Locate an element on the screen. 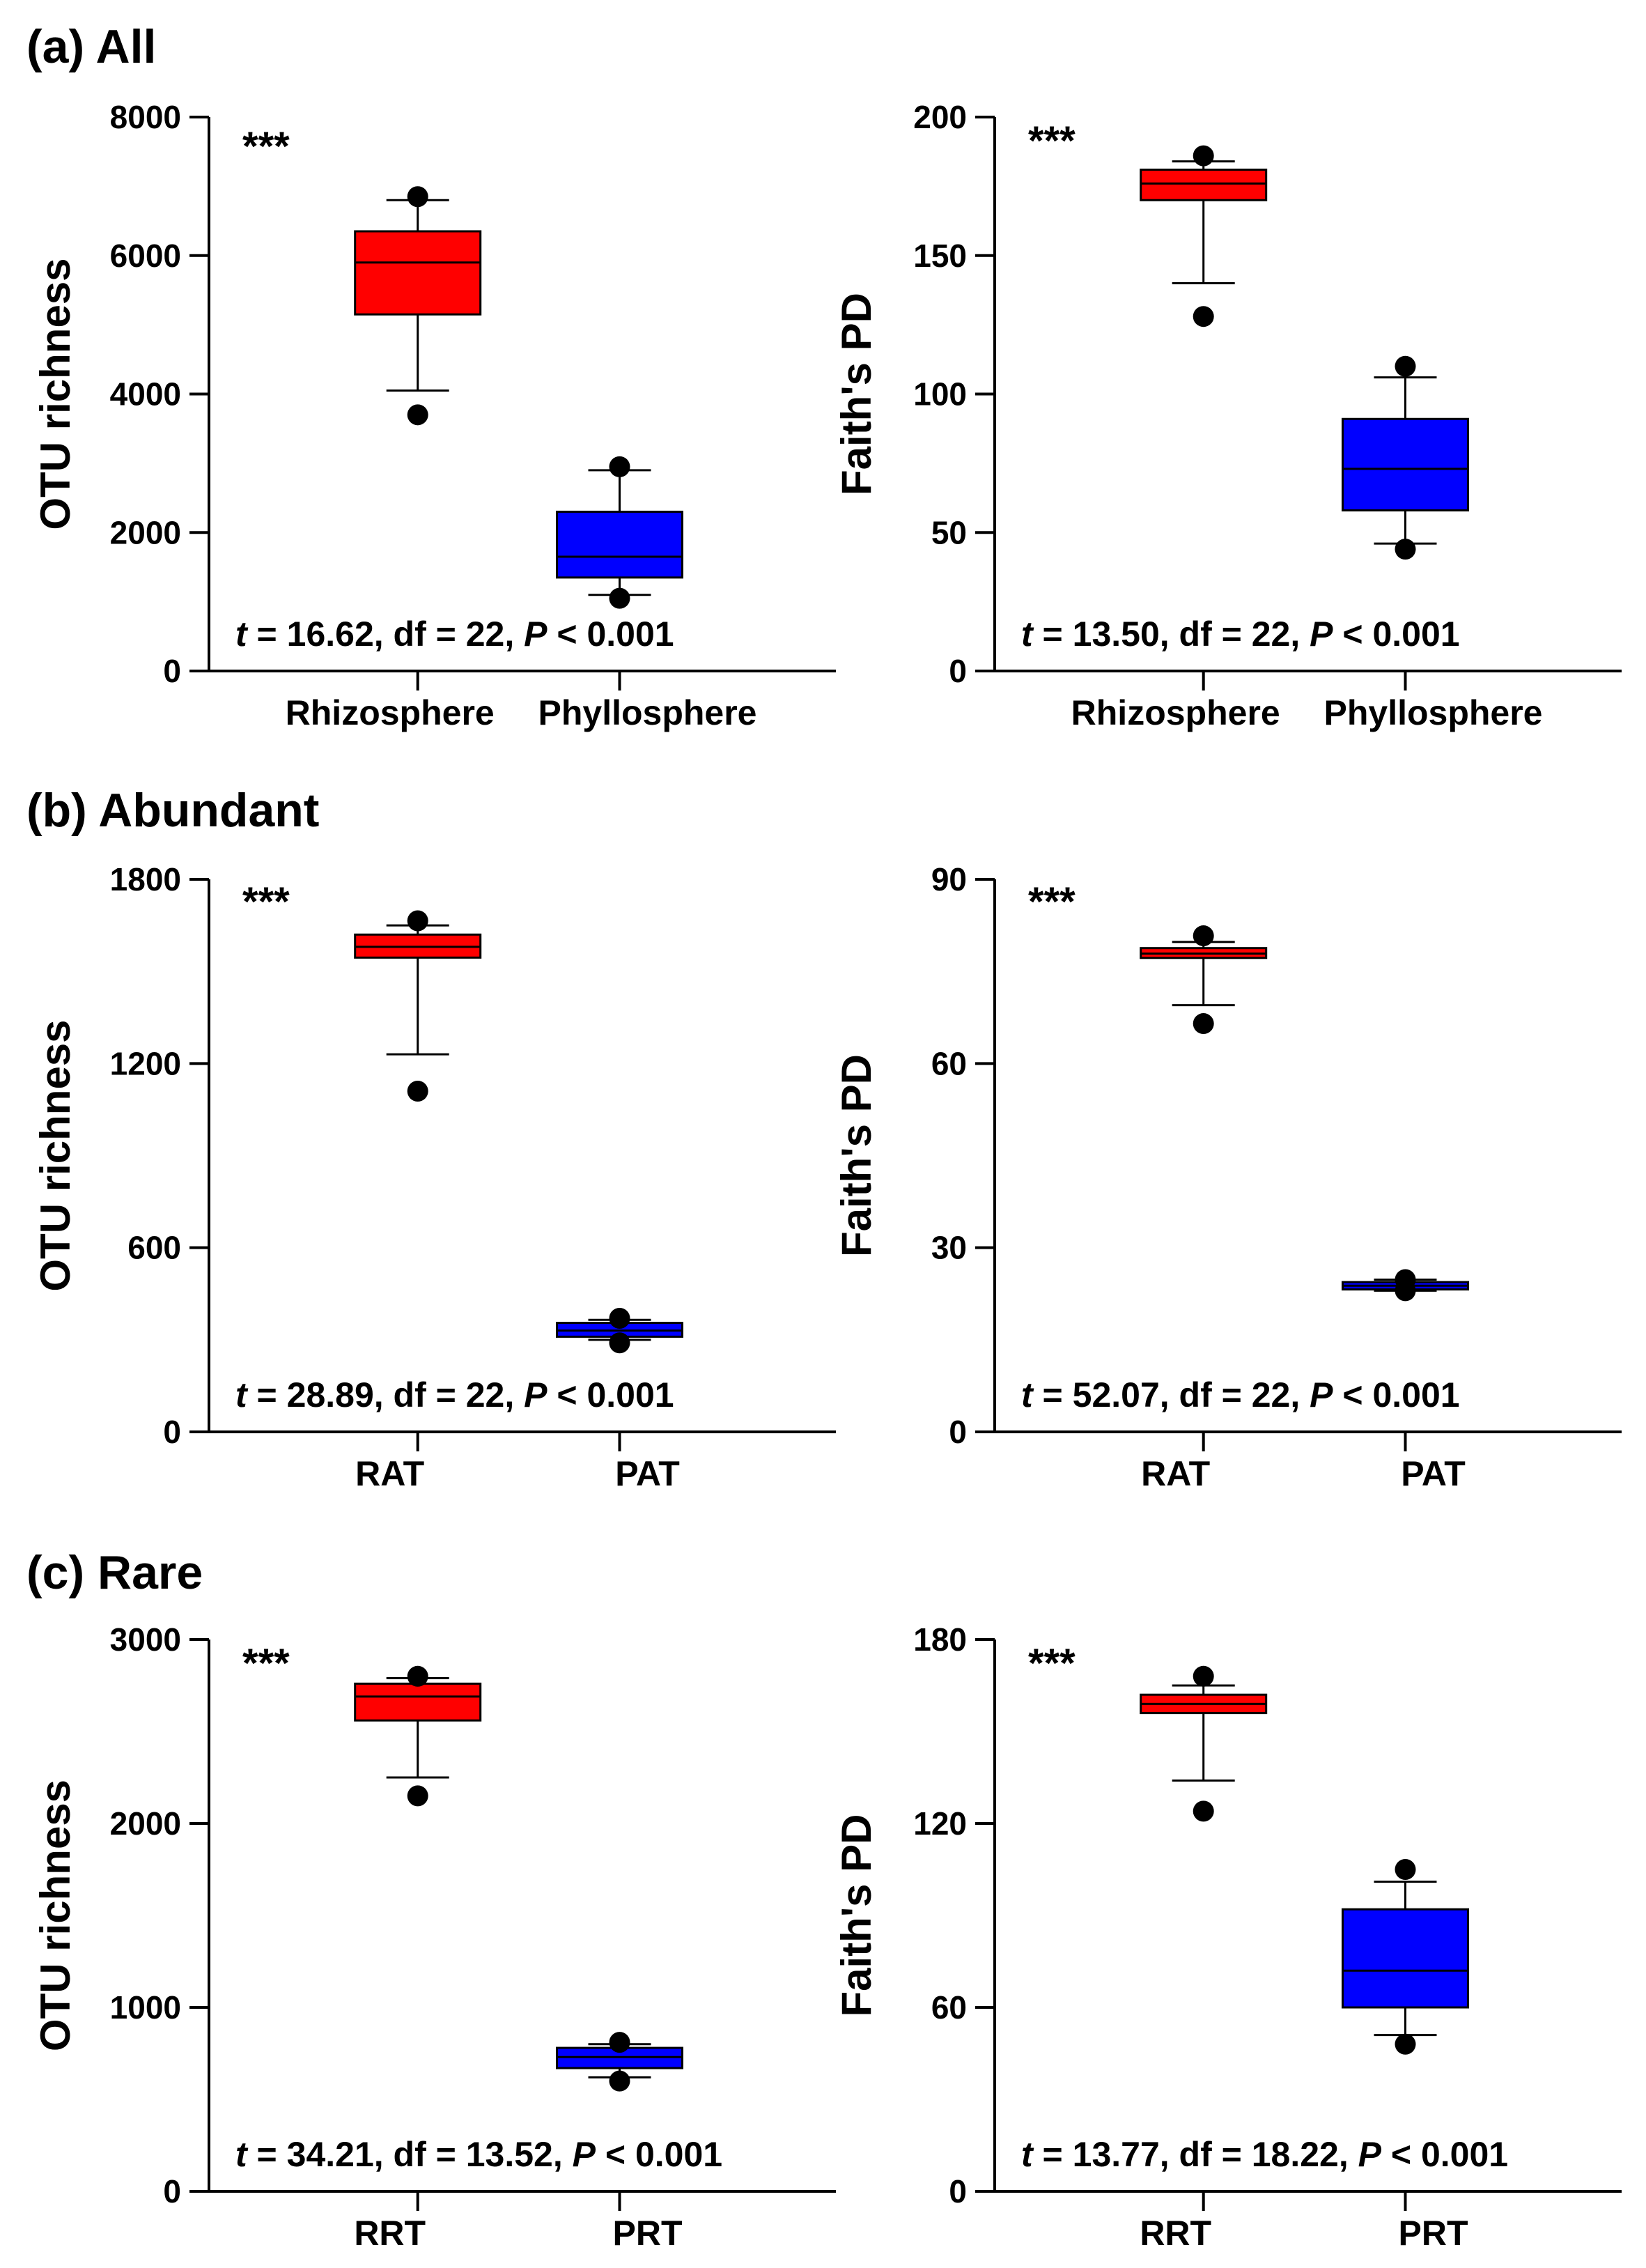 The height and width of the screenshot is (2268, 1646). box-rhizosphere is located at coordinates (418, 306).